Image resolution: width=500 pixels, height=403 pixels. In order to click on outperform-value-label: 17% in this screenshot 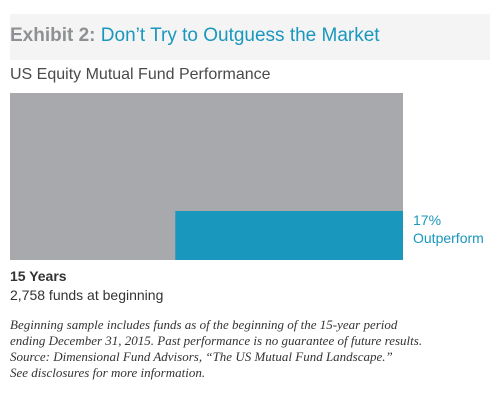, I will do `click(427, 220)`.